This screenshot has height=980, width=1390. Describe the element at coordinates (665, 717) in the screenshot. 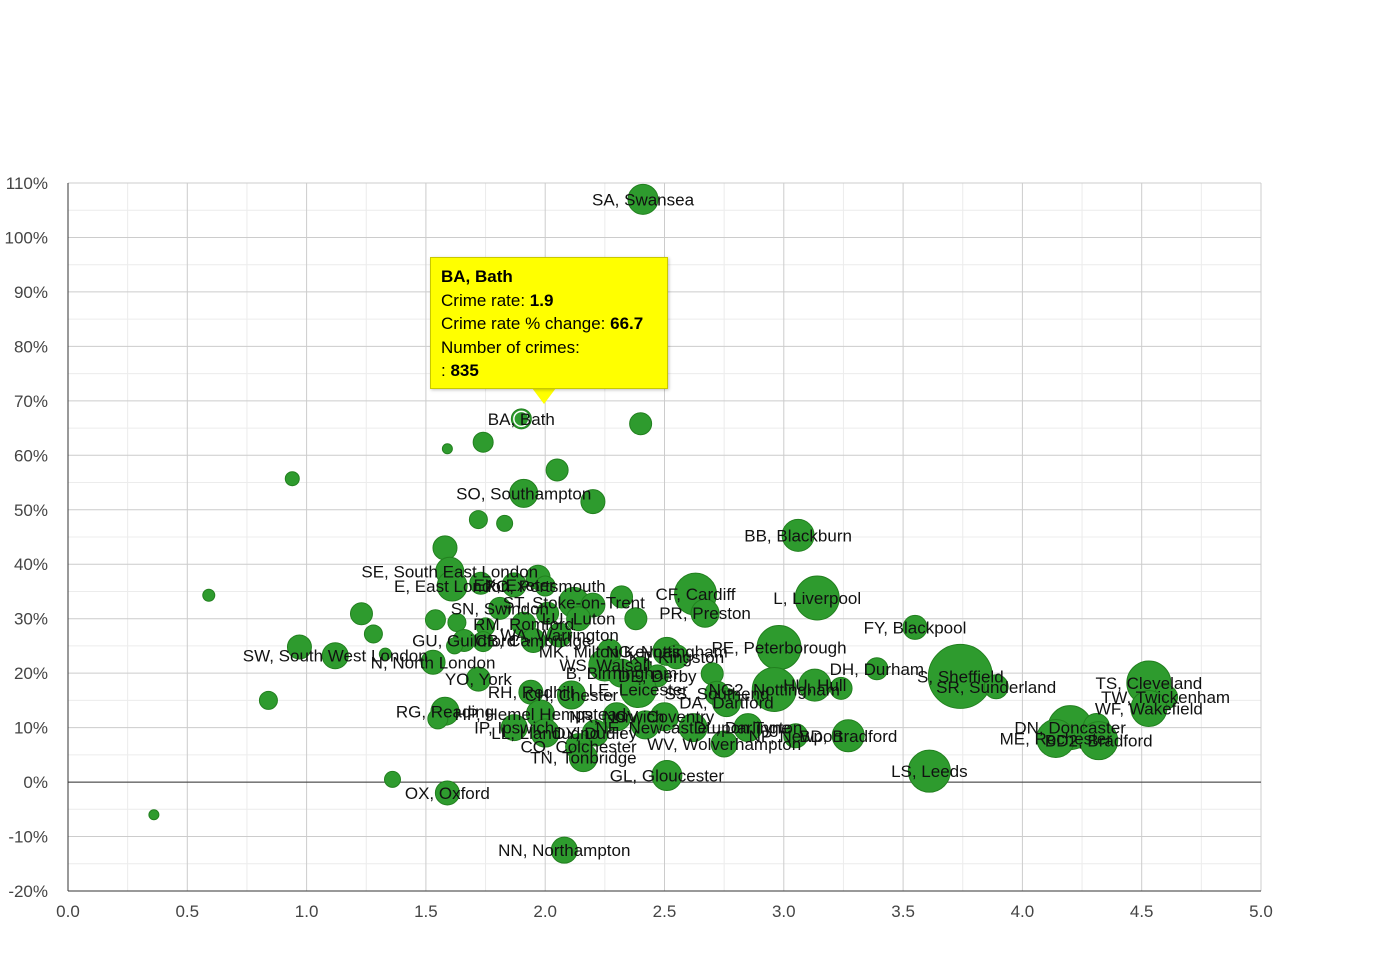

I see `bubble-label: CV, Coventry` at that location.